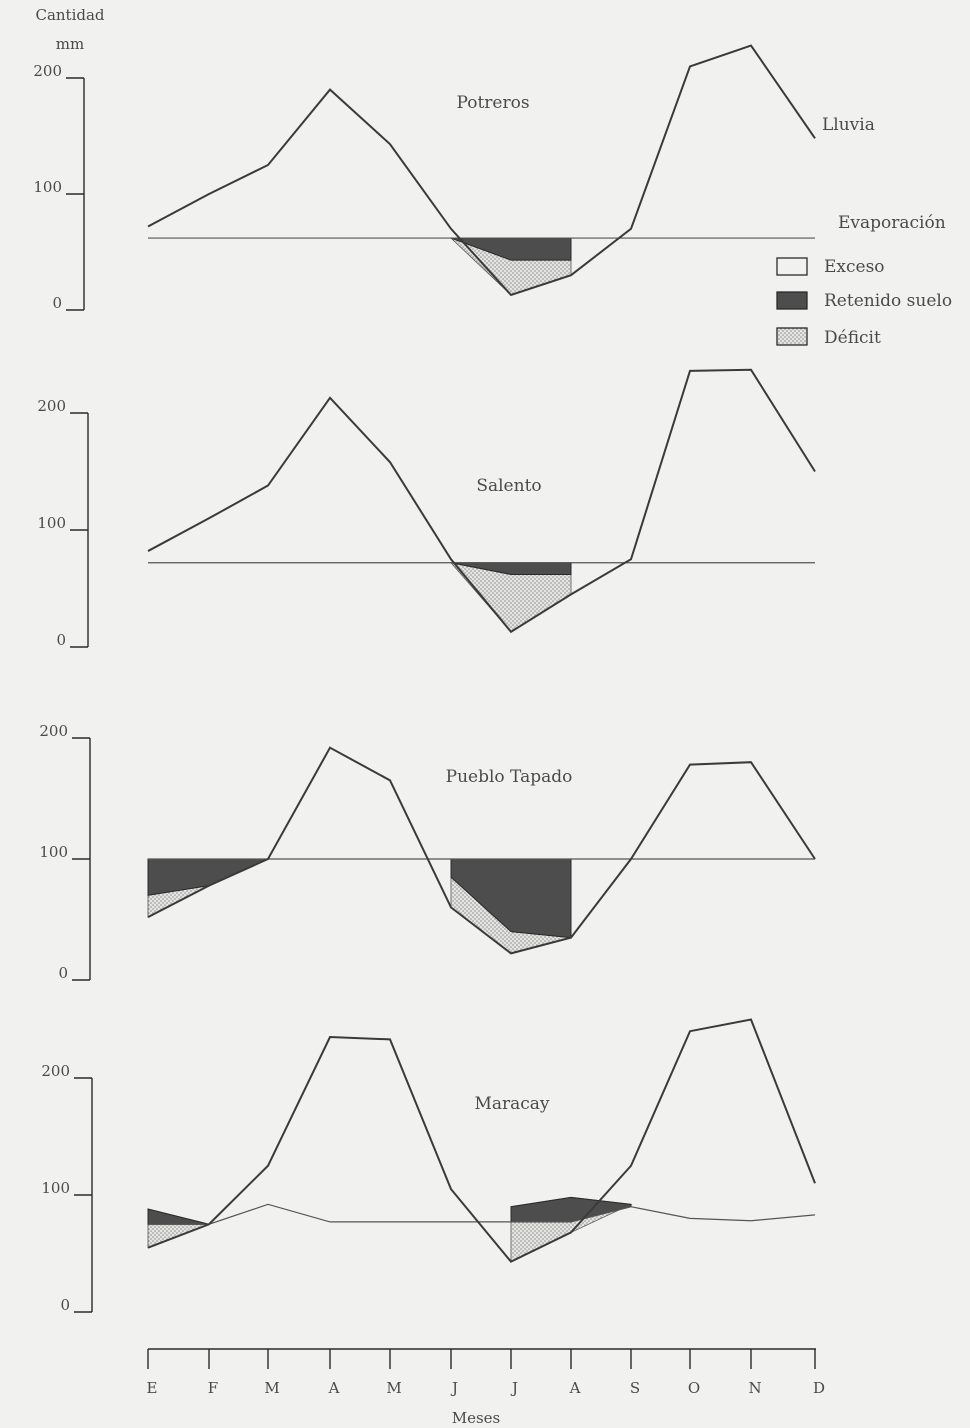  I want to click on x-tick-label: E, so click(152, 1388).